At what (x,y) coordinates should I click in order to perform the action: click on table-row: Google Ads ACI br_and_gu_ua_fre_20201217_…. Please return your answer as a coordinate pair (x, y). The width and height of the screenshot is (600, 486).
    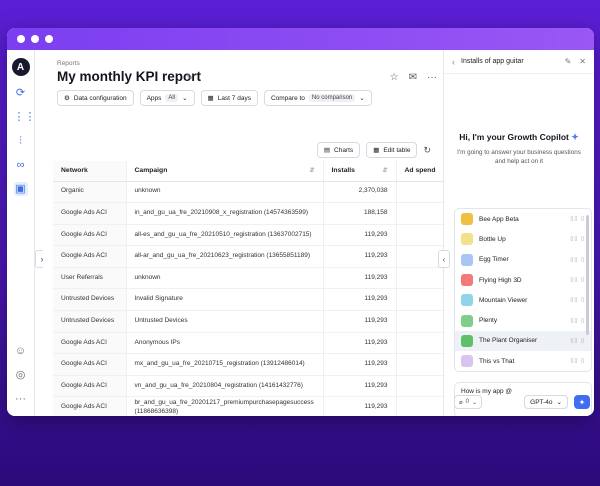
    Looking at the image, I should click on (248, 406).